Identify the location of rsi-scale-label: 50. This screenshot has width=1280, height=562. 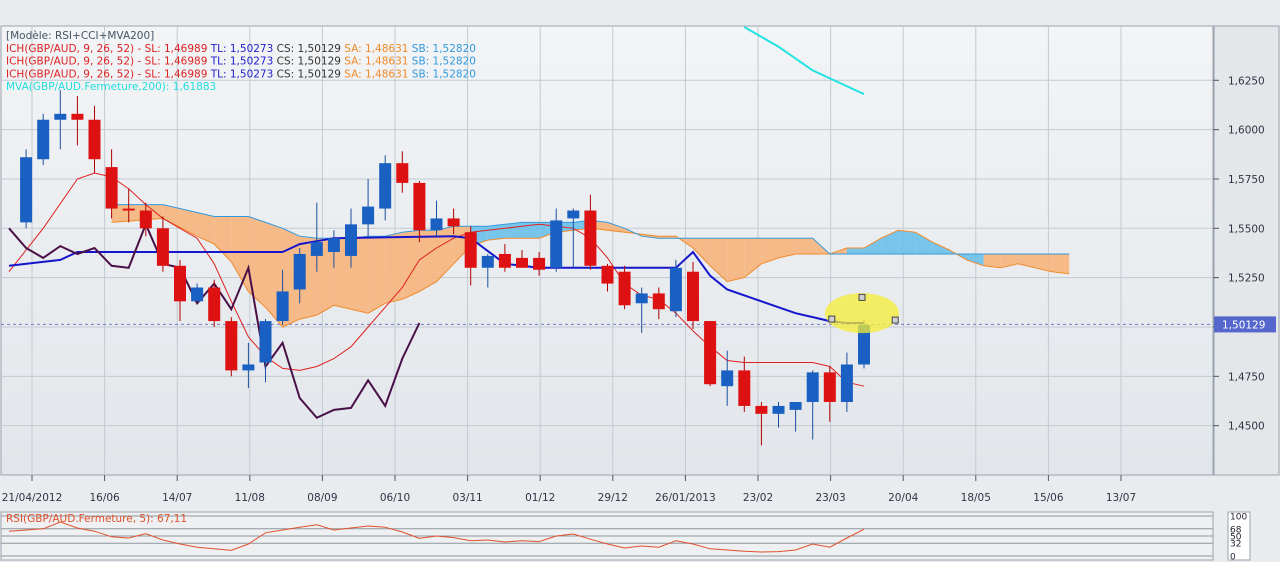
(1236, 538).